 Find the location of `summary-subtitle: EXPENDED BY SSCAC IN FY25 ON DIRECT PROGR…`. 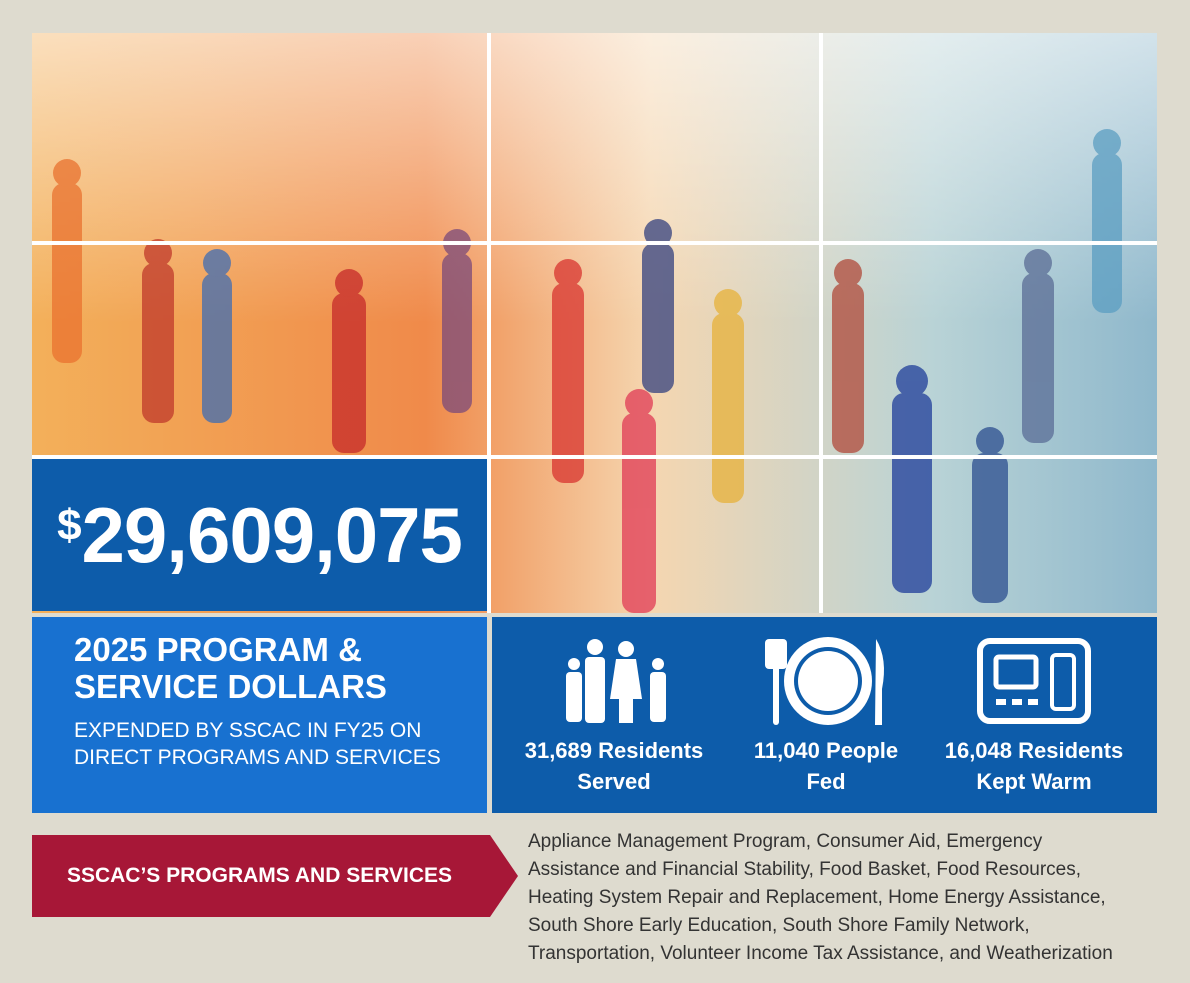

summary-subtitle: EXPENDED BY SSCAC IN FY25 ON DIRECT PROGR… is located at coordinates (257, 744).